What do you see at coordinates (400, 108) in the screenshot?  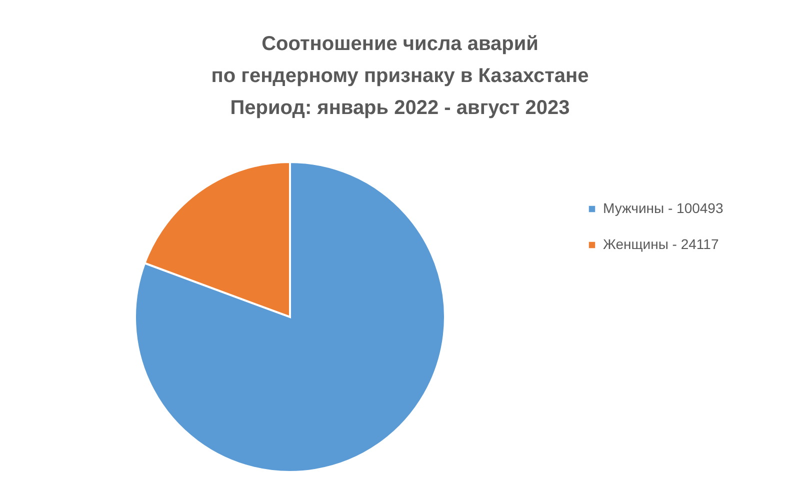 I see `text: Период: январь 2022 - август 2023` at bounding box center [400, 108].